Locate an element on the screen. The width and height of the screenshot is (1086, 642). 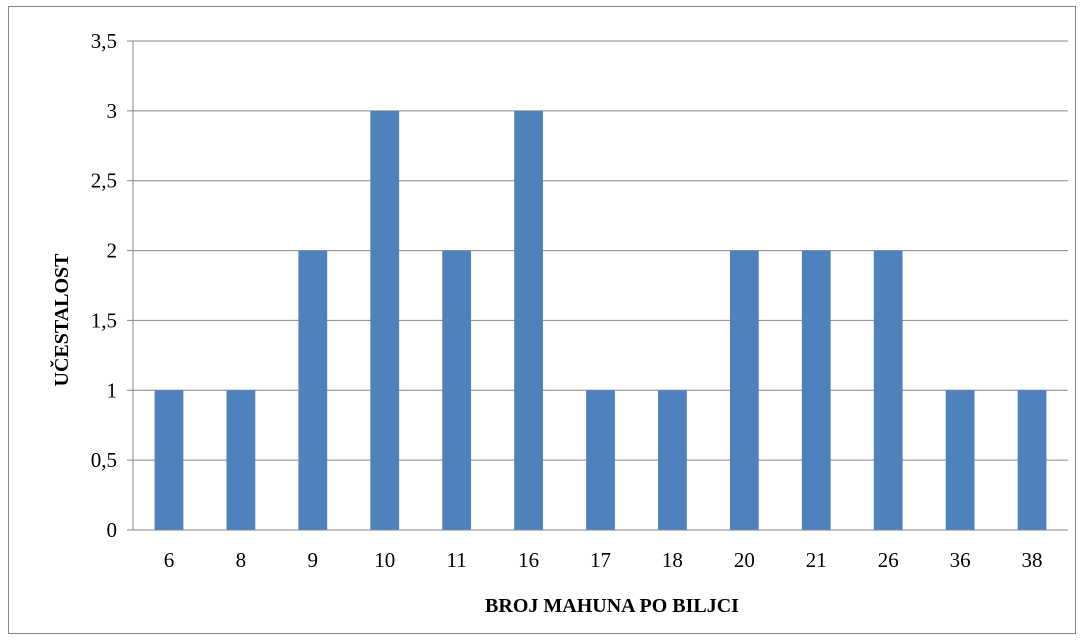
x-tick-label: 36 is located at coordinates (960, 560).